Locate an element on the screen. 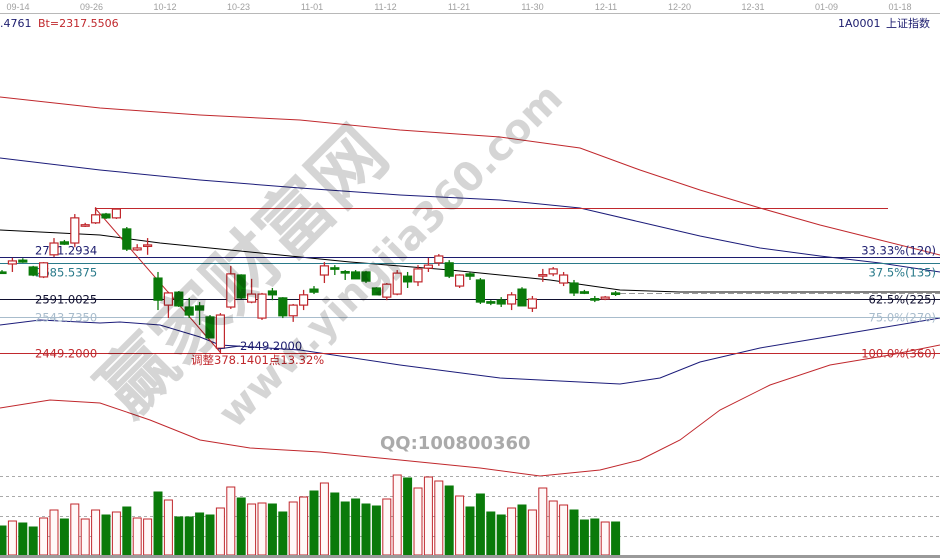 The width and height of the screenshot is (940, 558). fib-level-price: 2685.5375 is located at coordinates (66, 273).